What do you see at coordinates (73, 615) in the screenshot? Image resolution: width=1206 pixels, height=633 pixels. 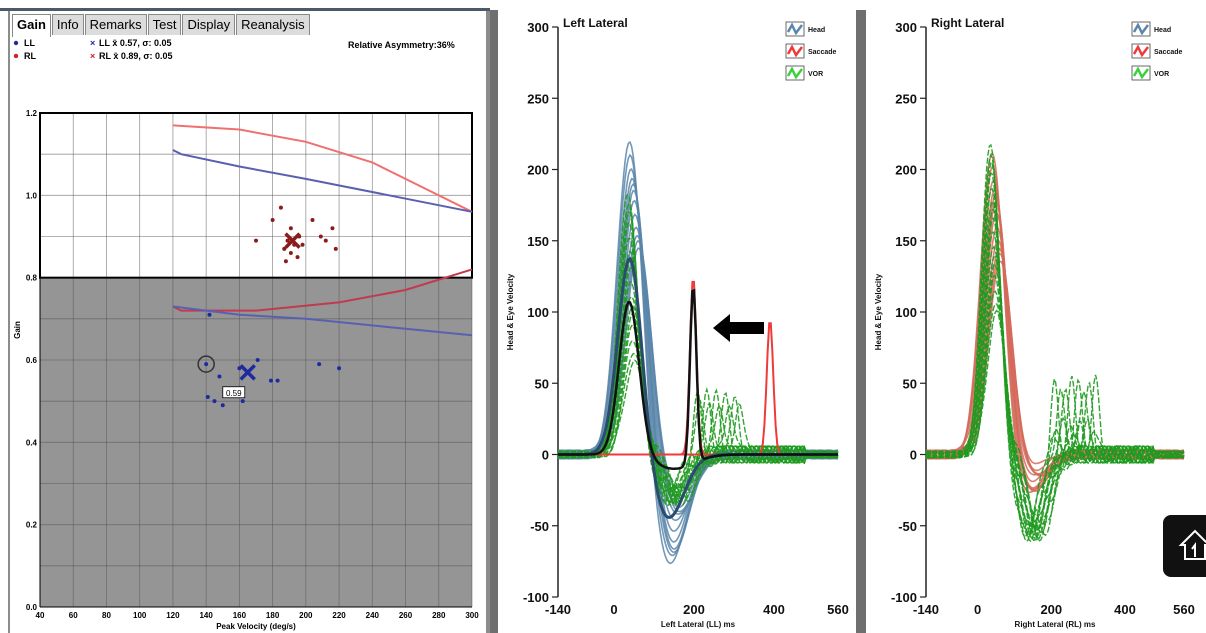 I see `x-tick-label: 60` at bounding box center [73, 615].